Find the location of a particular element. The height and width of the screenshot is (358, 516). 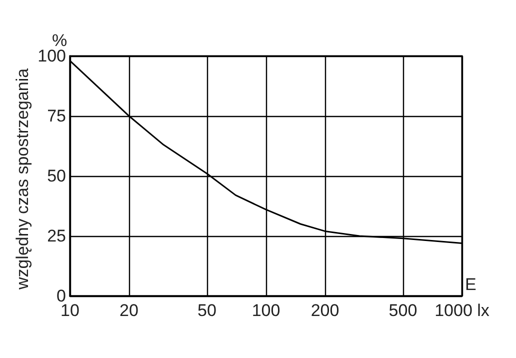

y-tick-label: 25 is located at coordinates (56, 236).